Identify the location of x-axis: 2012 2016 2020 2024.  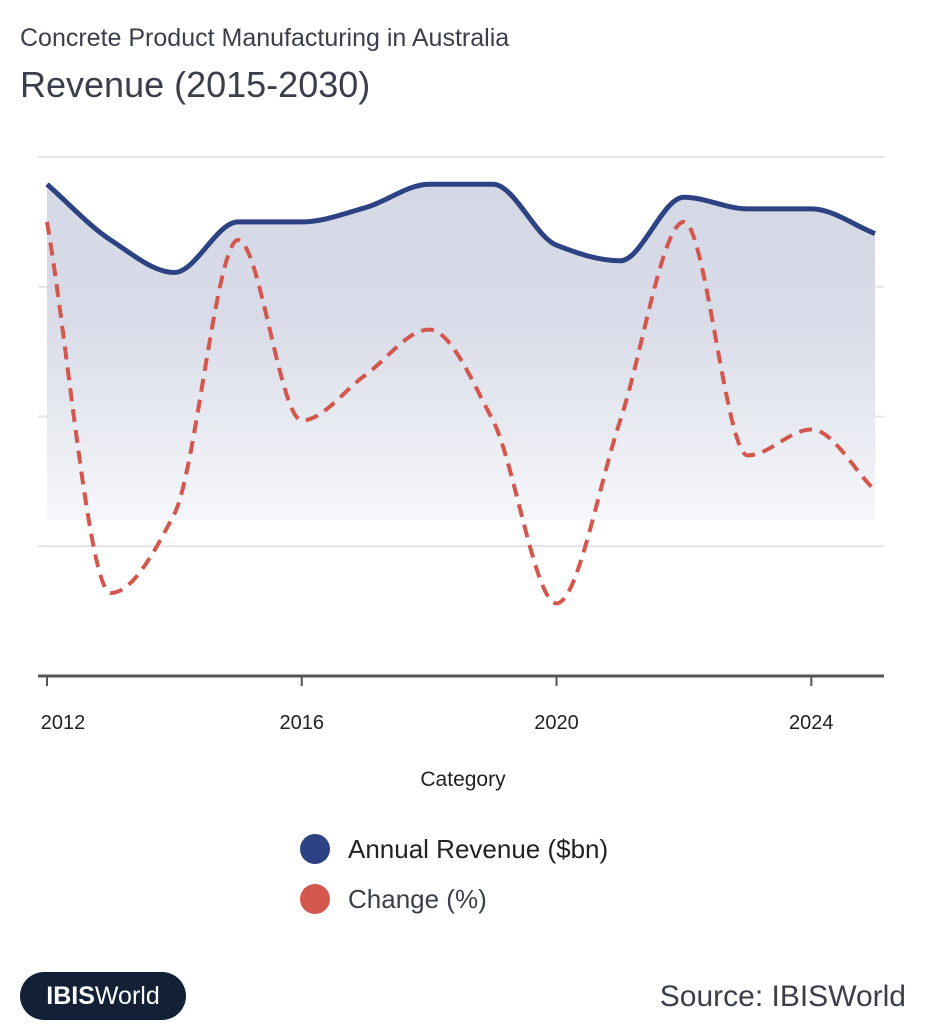
(461, 704).